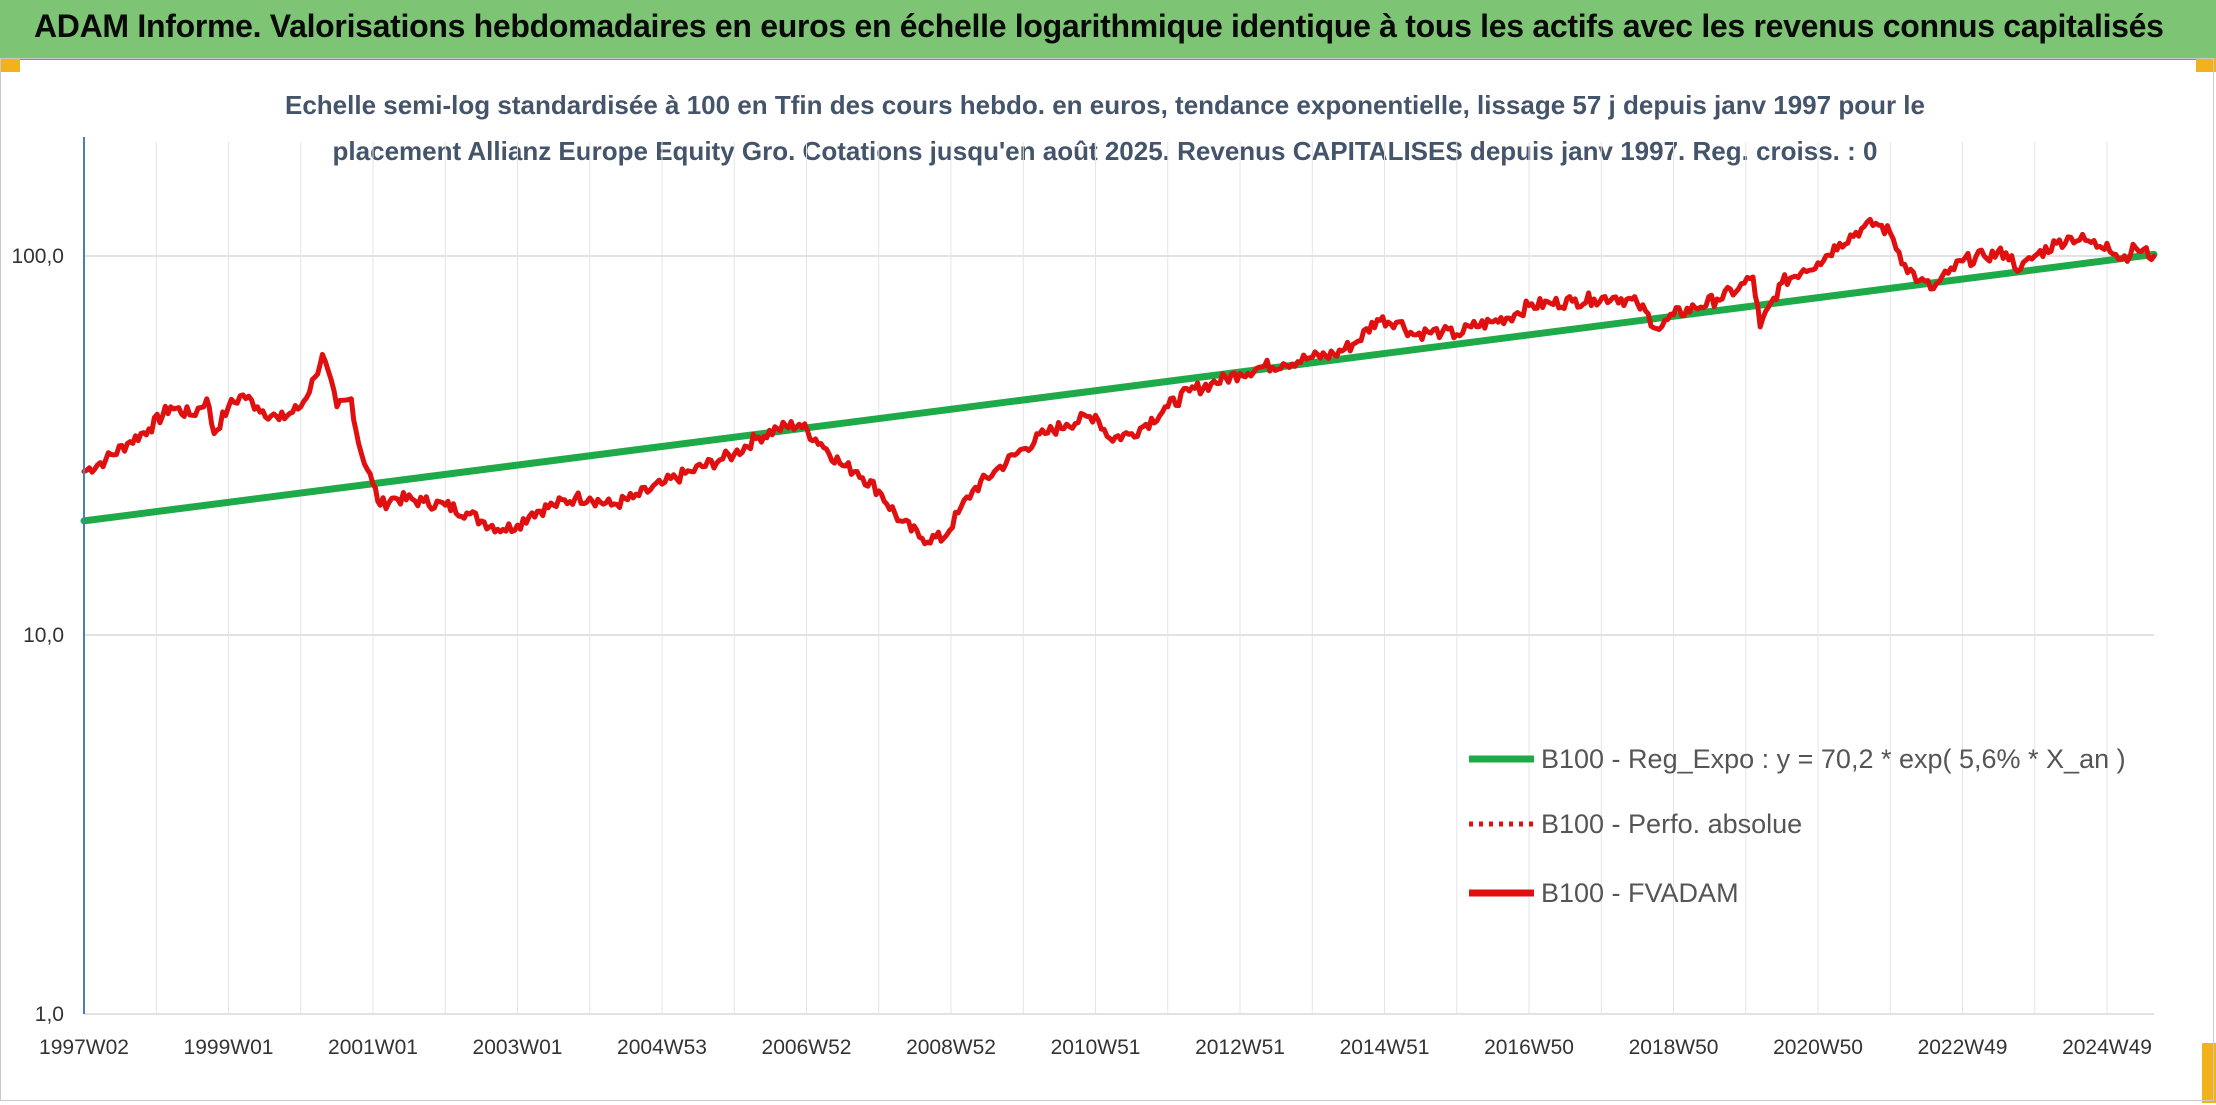 The image size is (2216, 1105). I want to click on corner-mark-right, so click(2206, 65).